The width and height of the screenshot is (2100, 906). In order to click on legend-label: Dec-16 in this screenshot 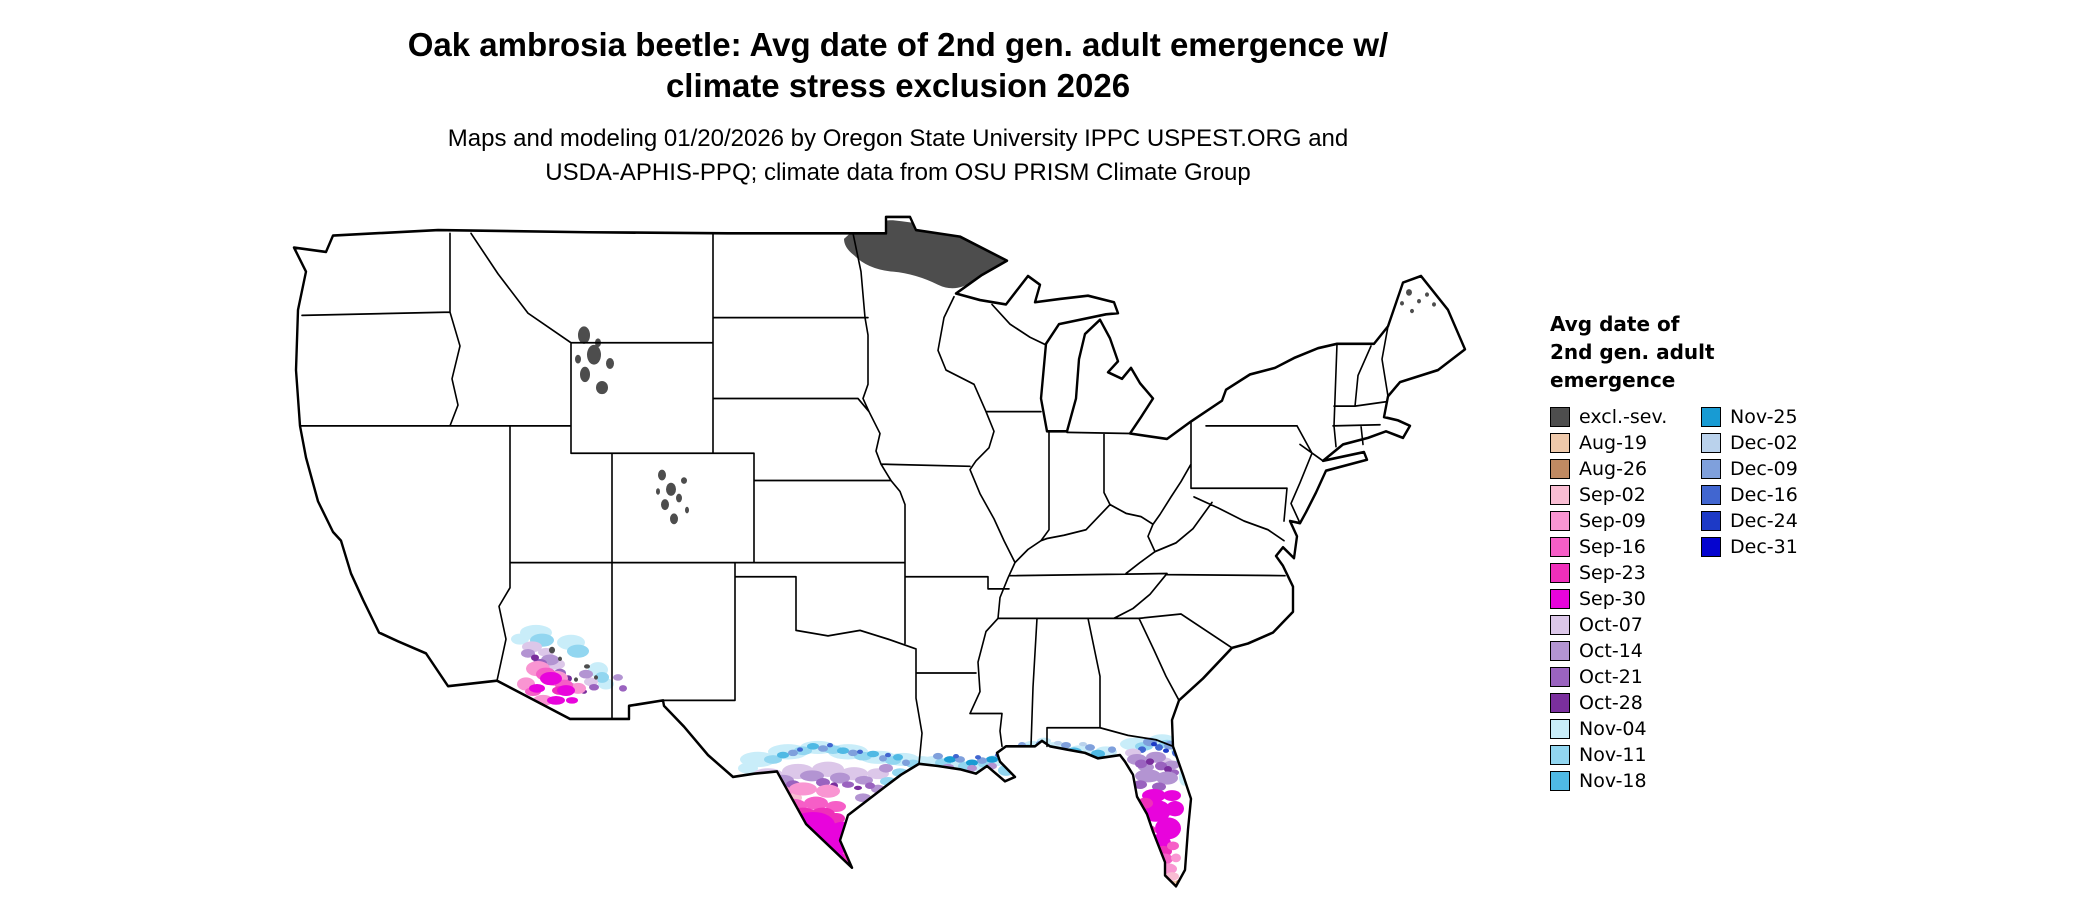, I will do `click(1764, 495)`.